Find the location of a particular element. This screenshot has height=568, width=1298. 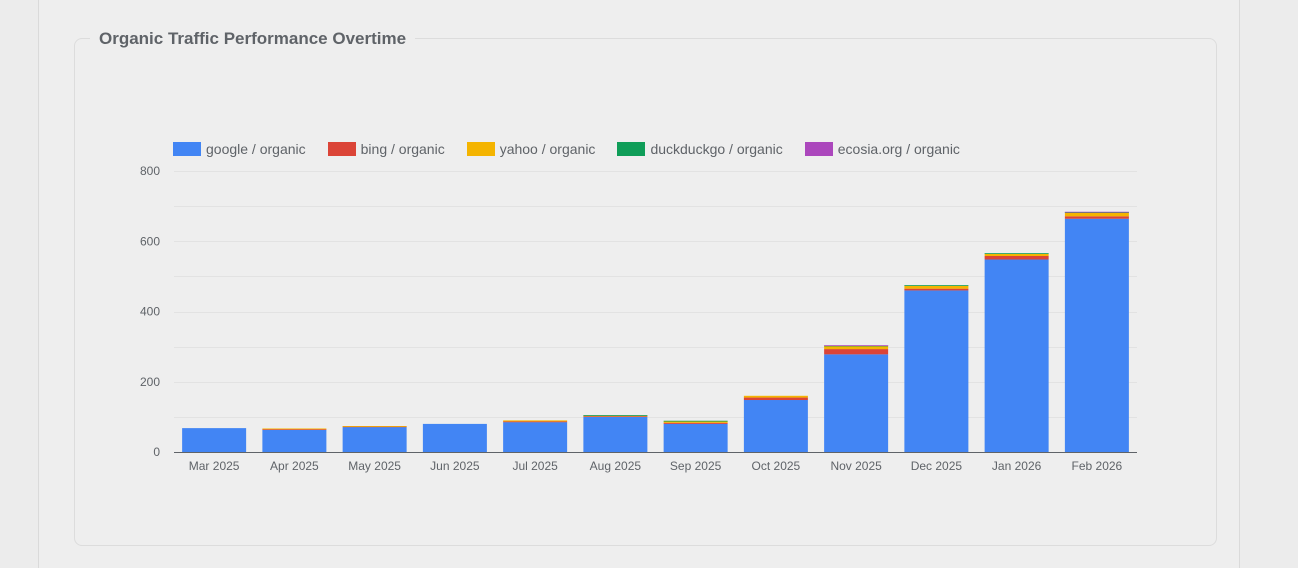

x-tick-label: Jan 2026 is located at coordinates (1017, 466).